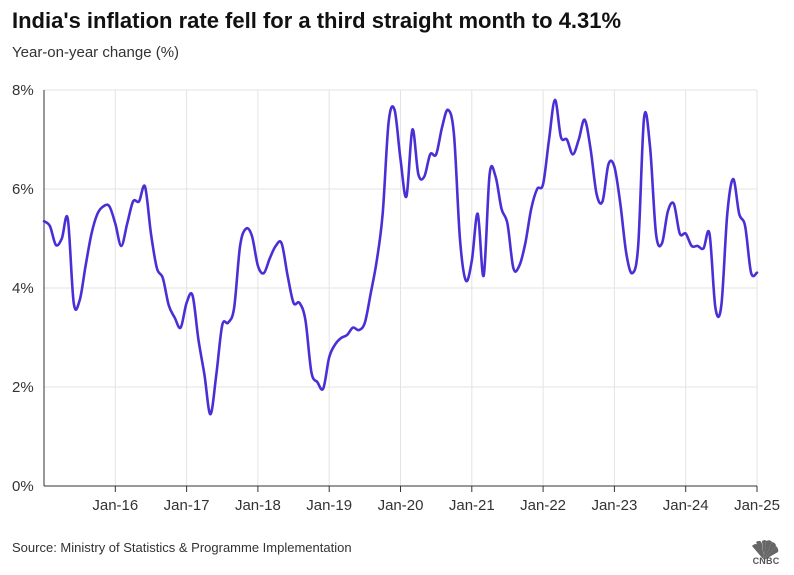  What do you see at coordinates (23, 387) in the screenshot?
I see `y-tick-label: 2%` at bounding box center [23, 387].